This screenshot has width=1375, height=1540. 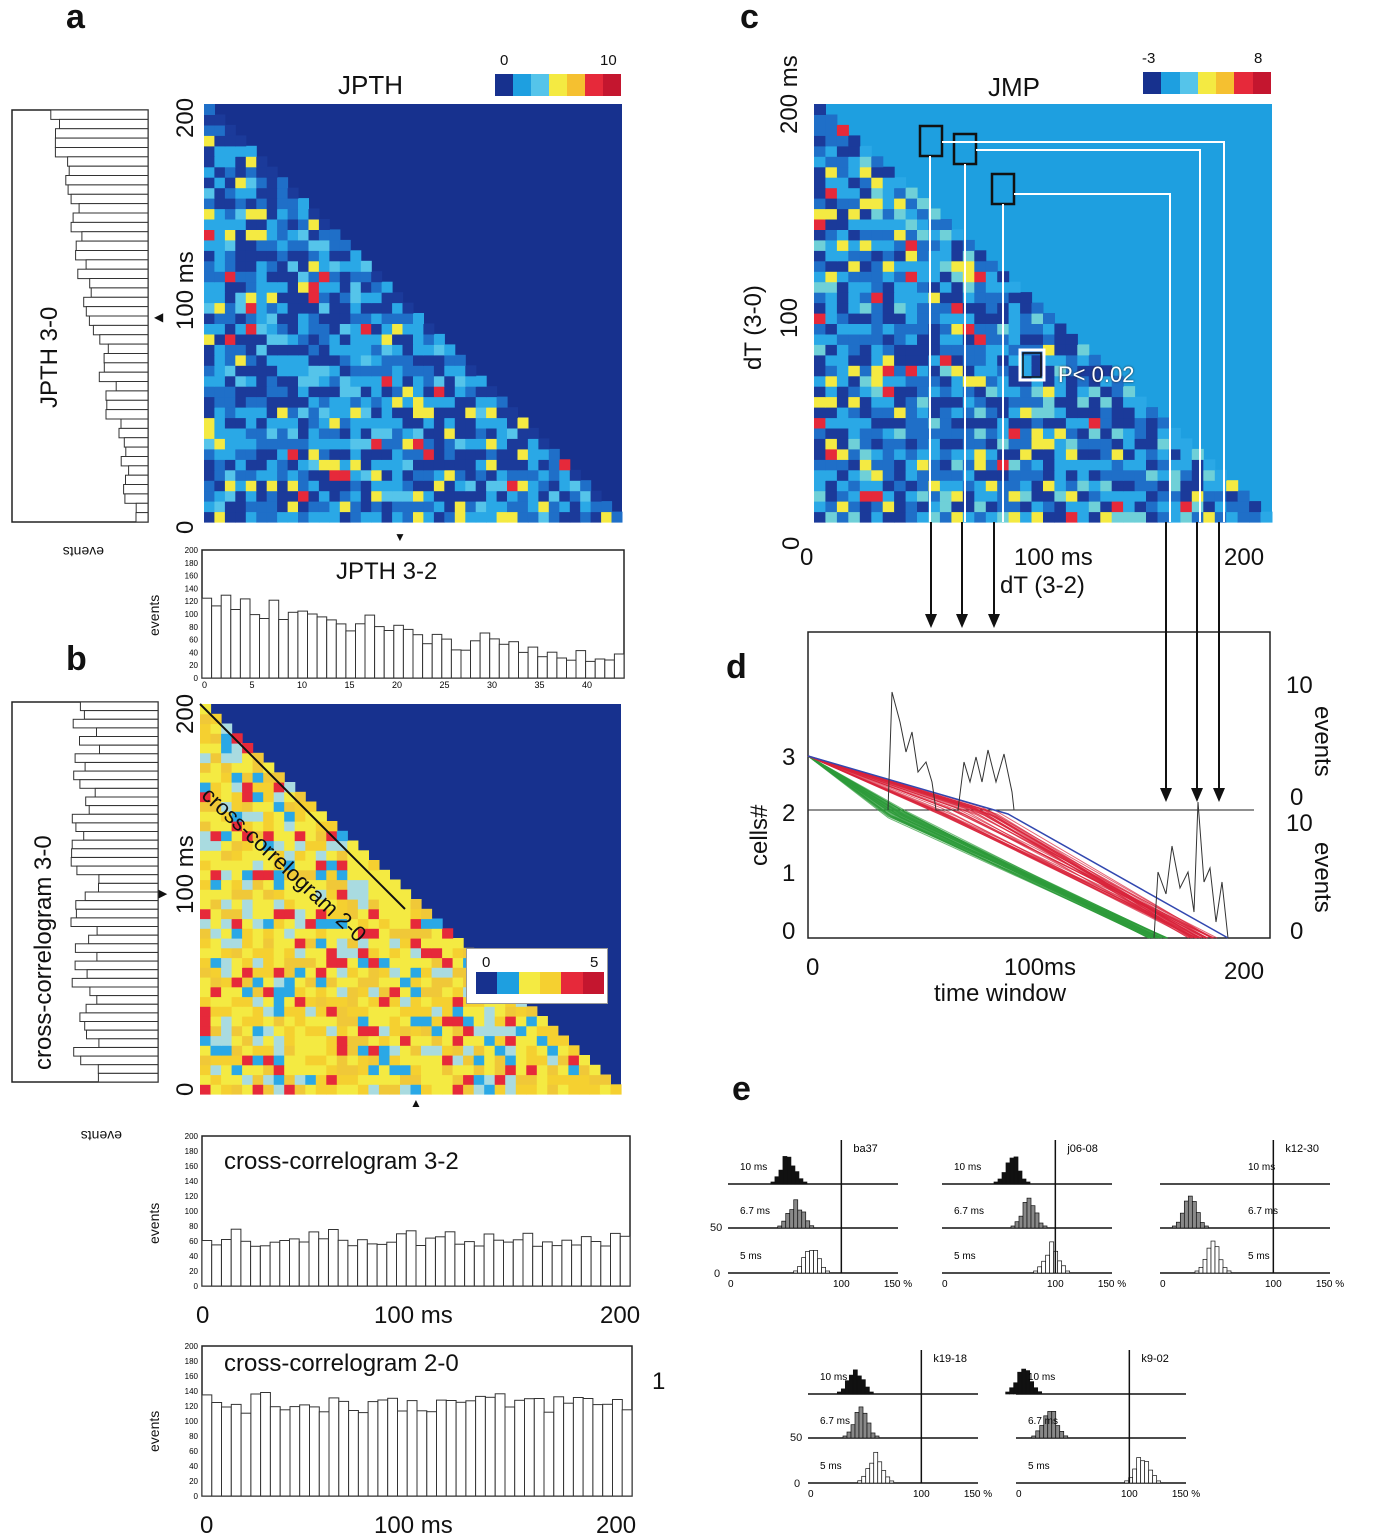 What do you see at coordinates (207, 1525) in the screenshot?
I see `cross-2-0-x-0: 0` at bounding box center [207, 1525].